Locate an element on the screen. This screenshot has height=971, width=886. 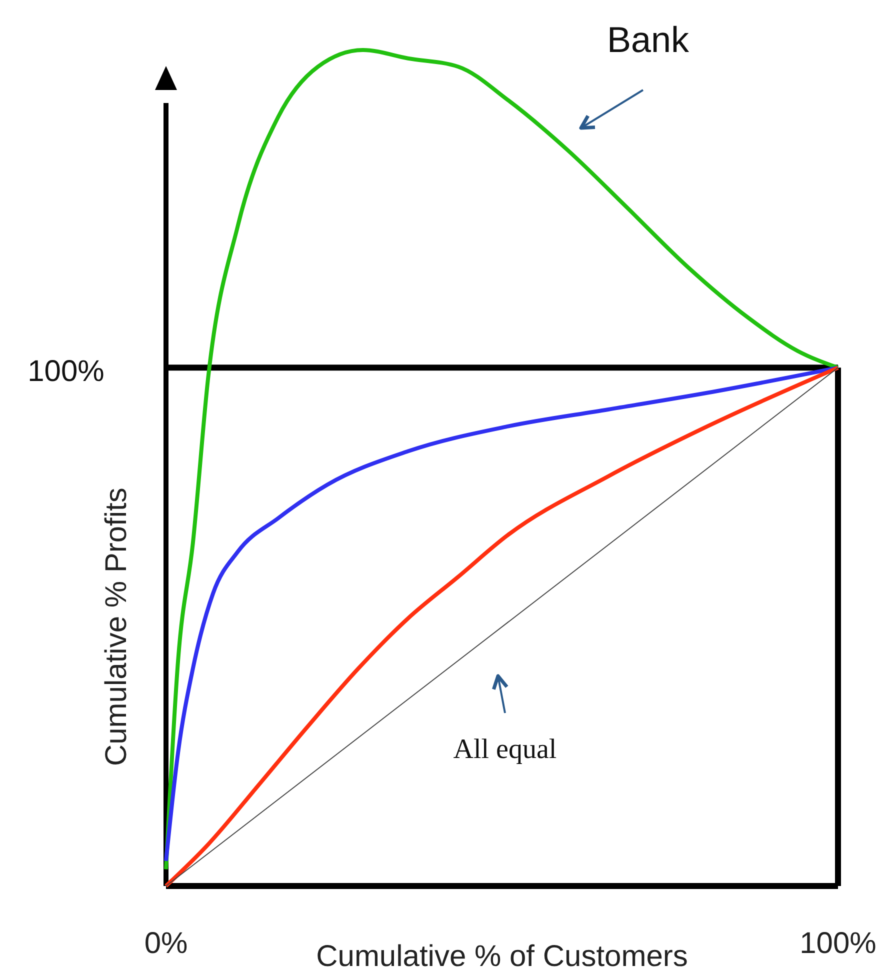
text: 100% is located at coordinates (66, 371).